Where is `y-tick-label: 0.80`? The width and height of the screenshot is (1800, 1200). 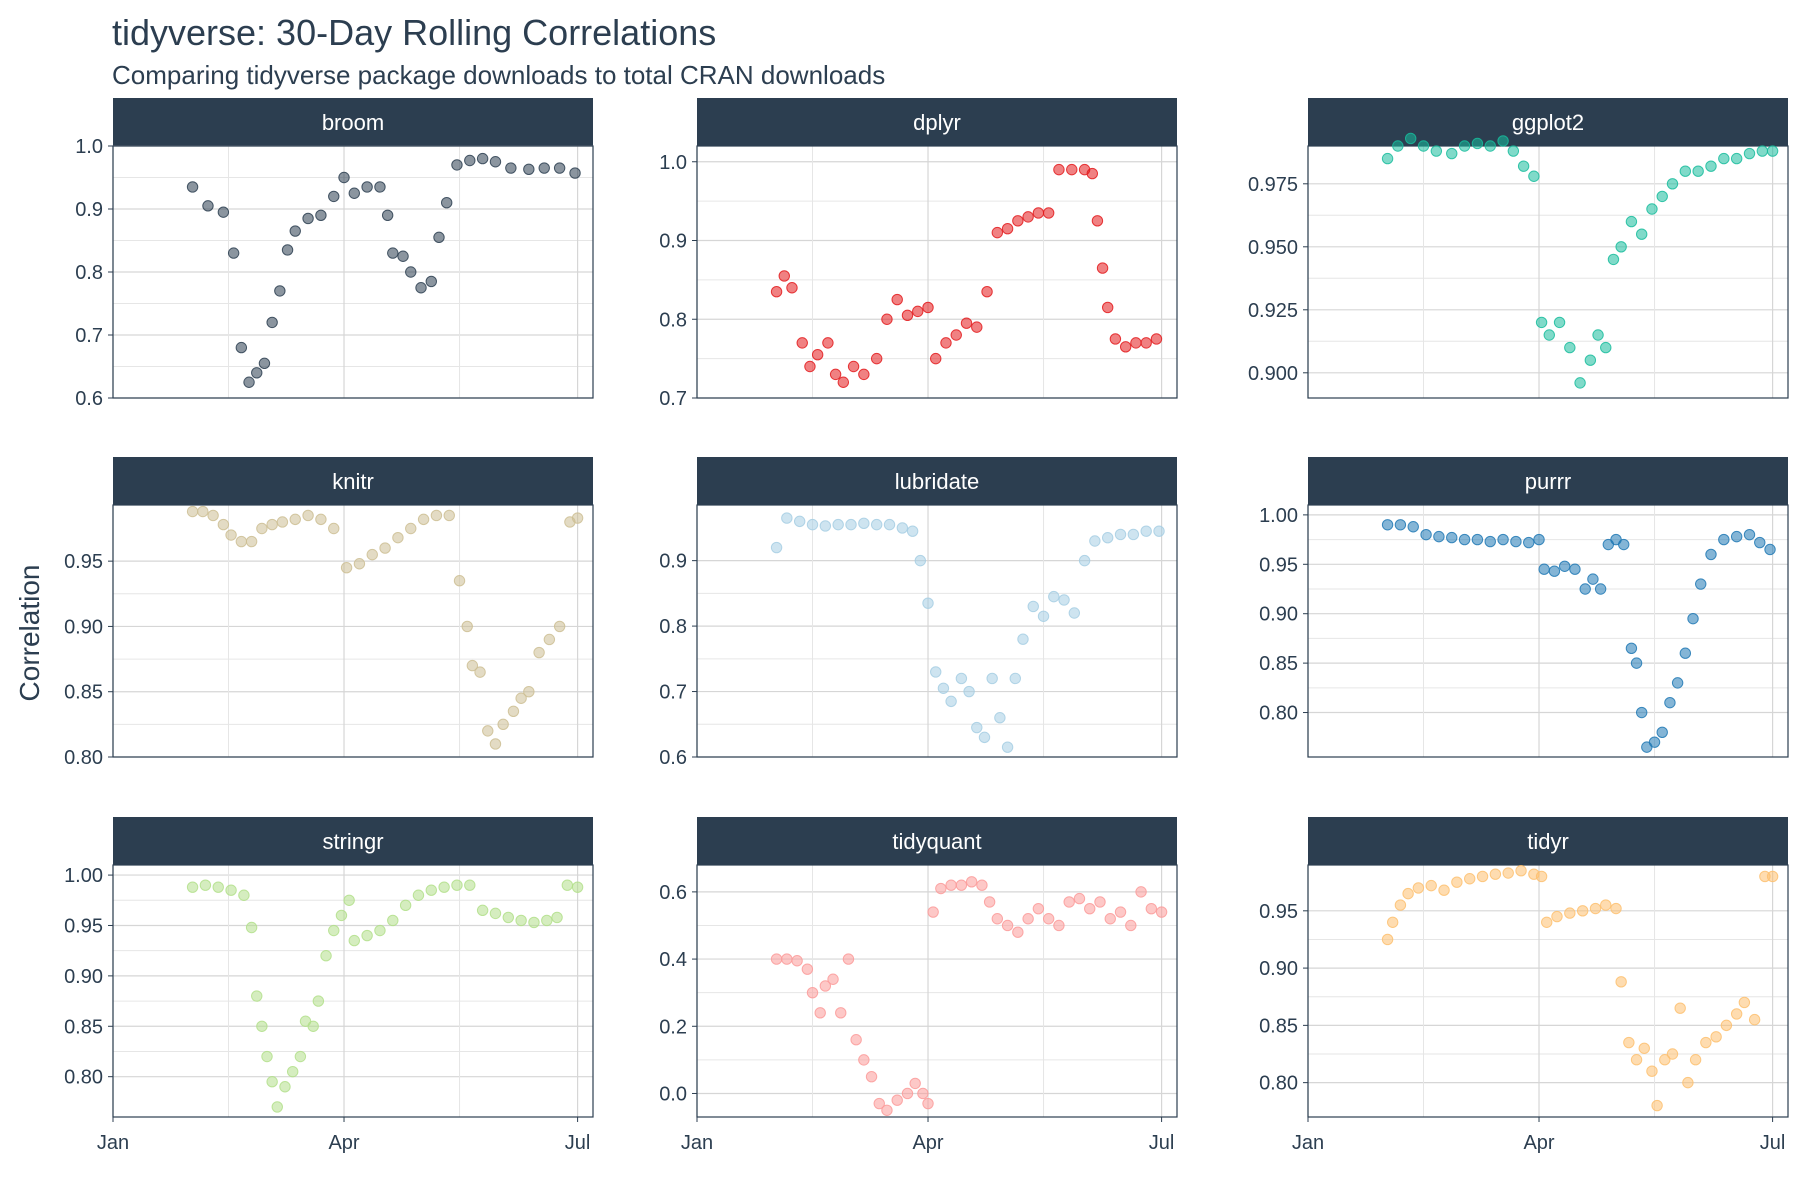 y-tick-label: 0.80 is located at coordinates (83, 1078).